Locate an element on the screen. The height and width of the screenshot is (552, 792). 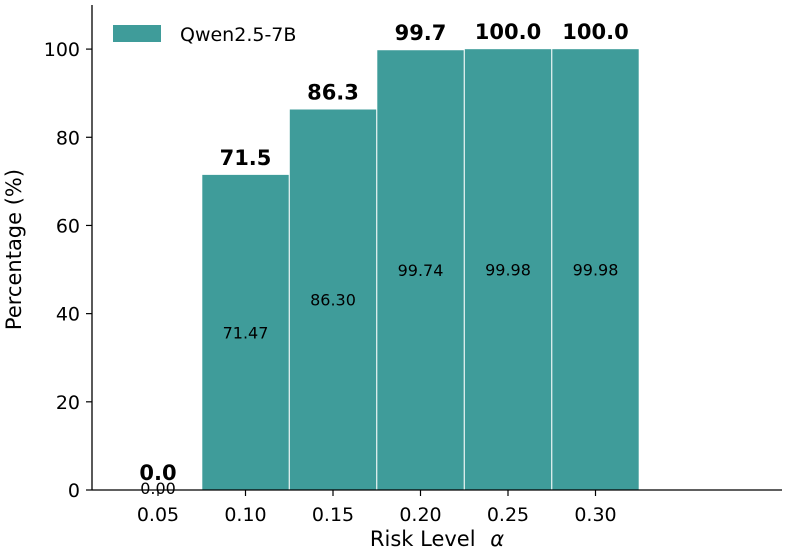
bar-value-label-0.20: 99.74 is located at coordinates (421, 270).